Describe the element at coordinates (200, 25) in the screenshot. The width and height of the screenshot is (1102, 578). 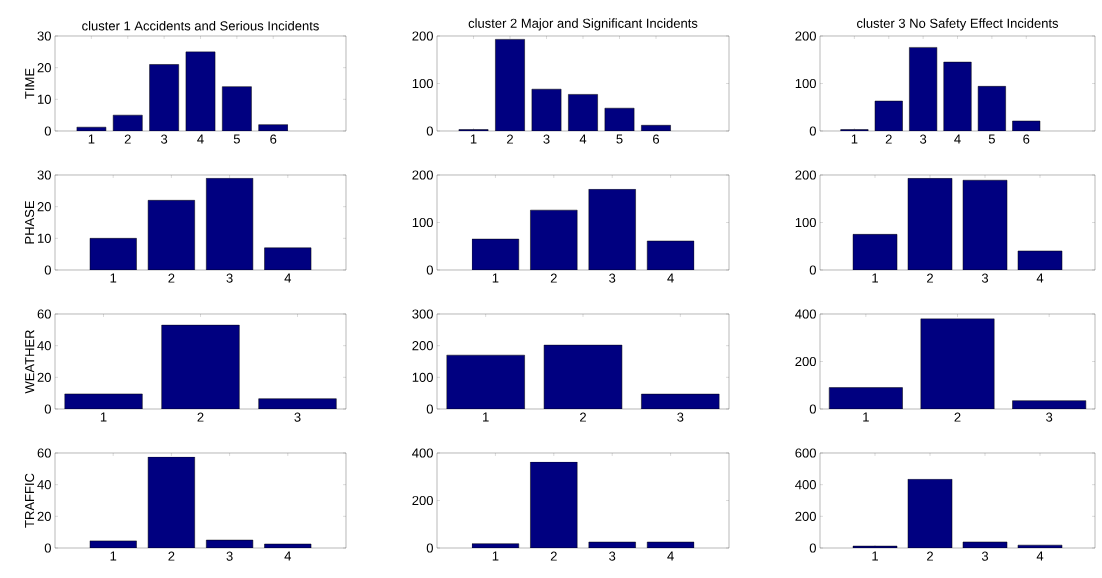
I see `chart-title: cluster 1 Accidents and Serious Incidents` at that location.